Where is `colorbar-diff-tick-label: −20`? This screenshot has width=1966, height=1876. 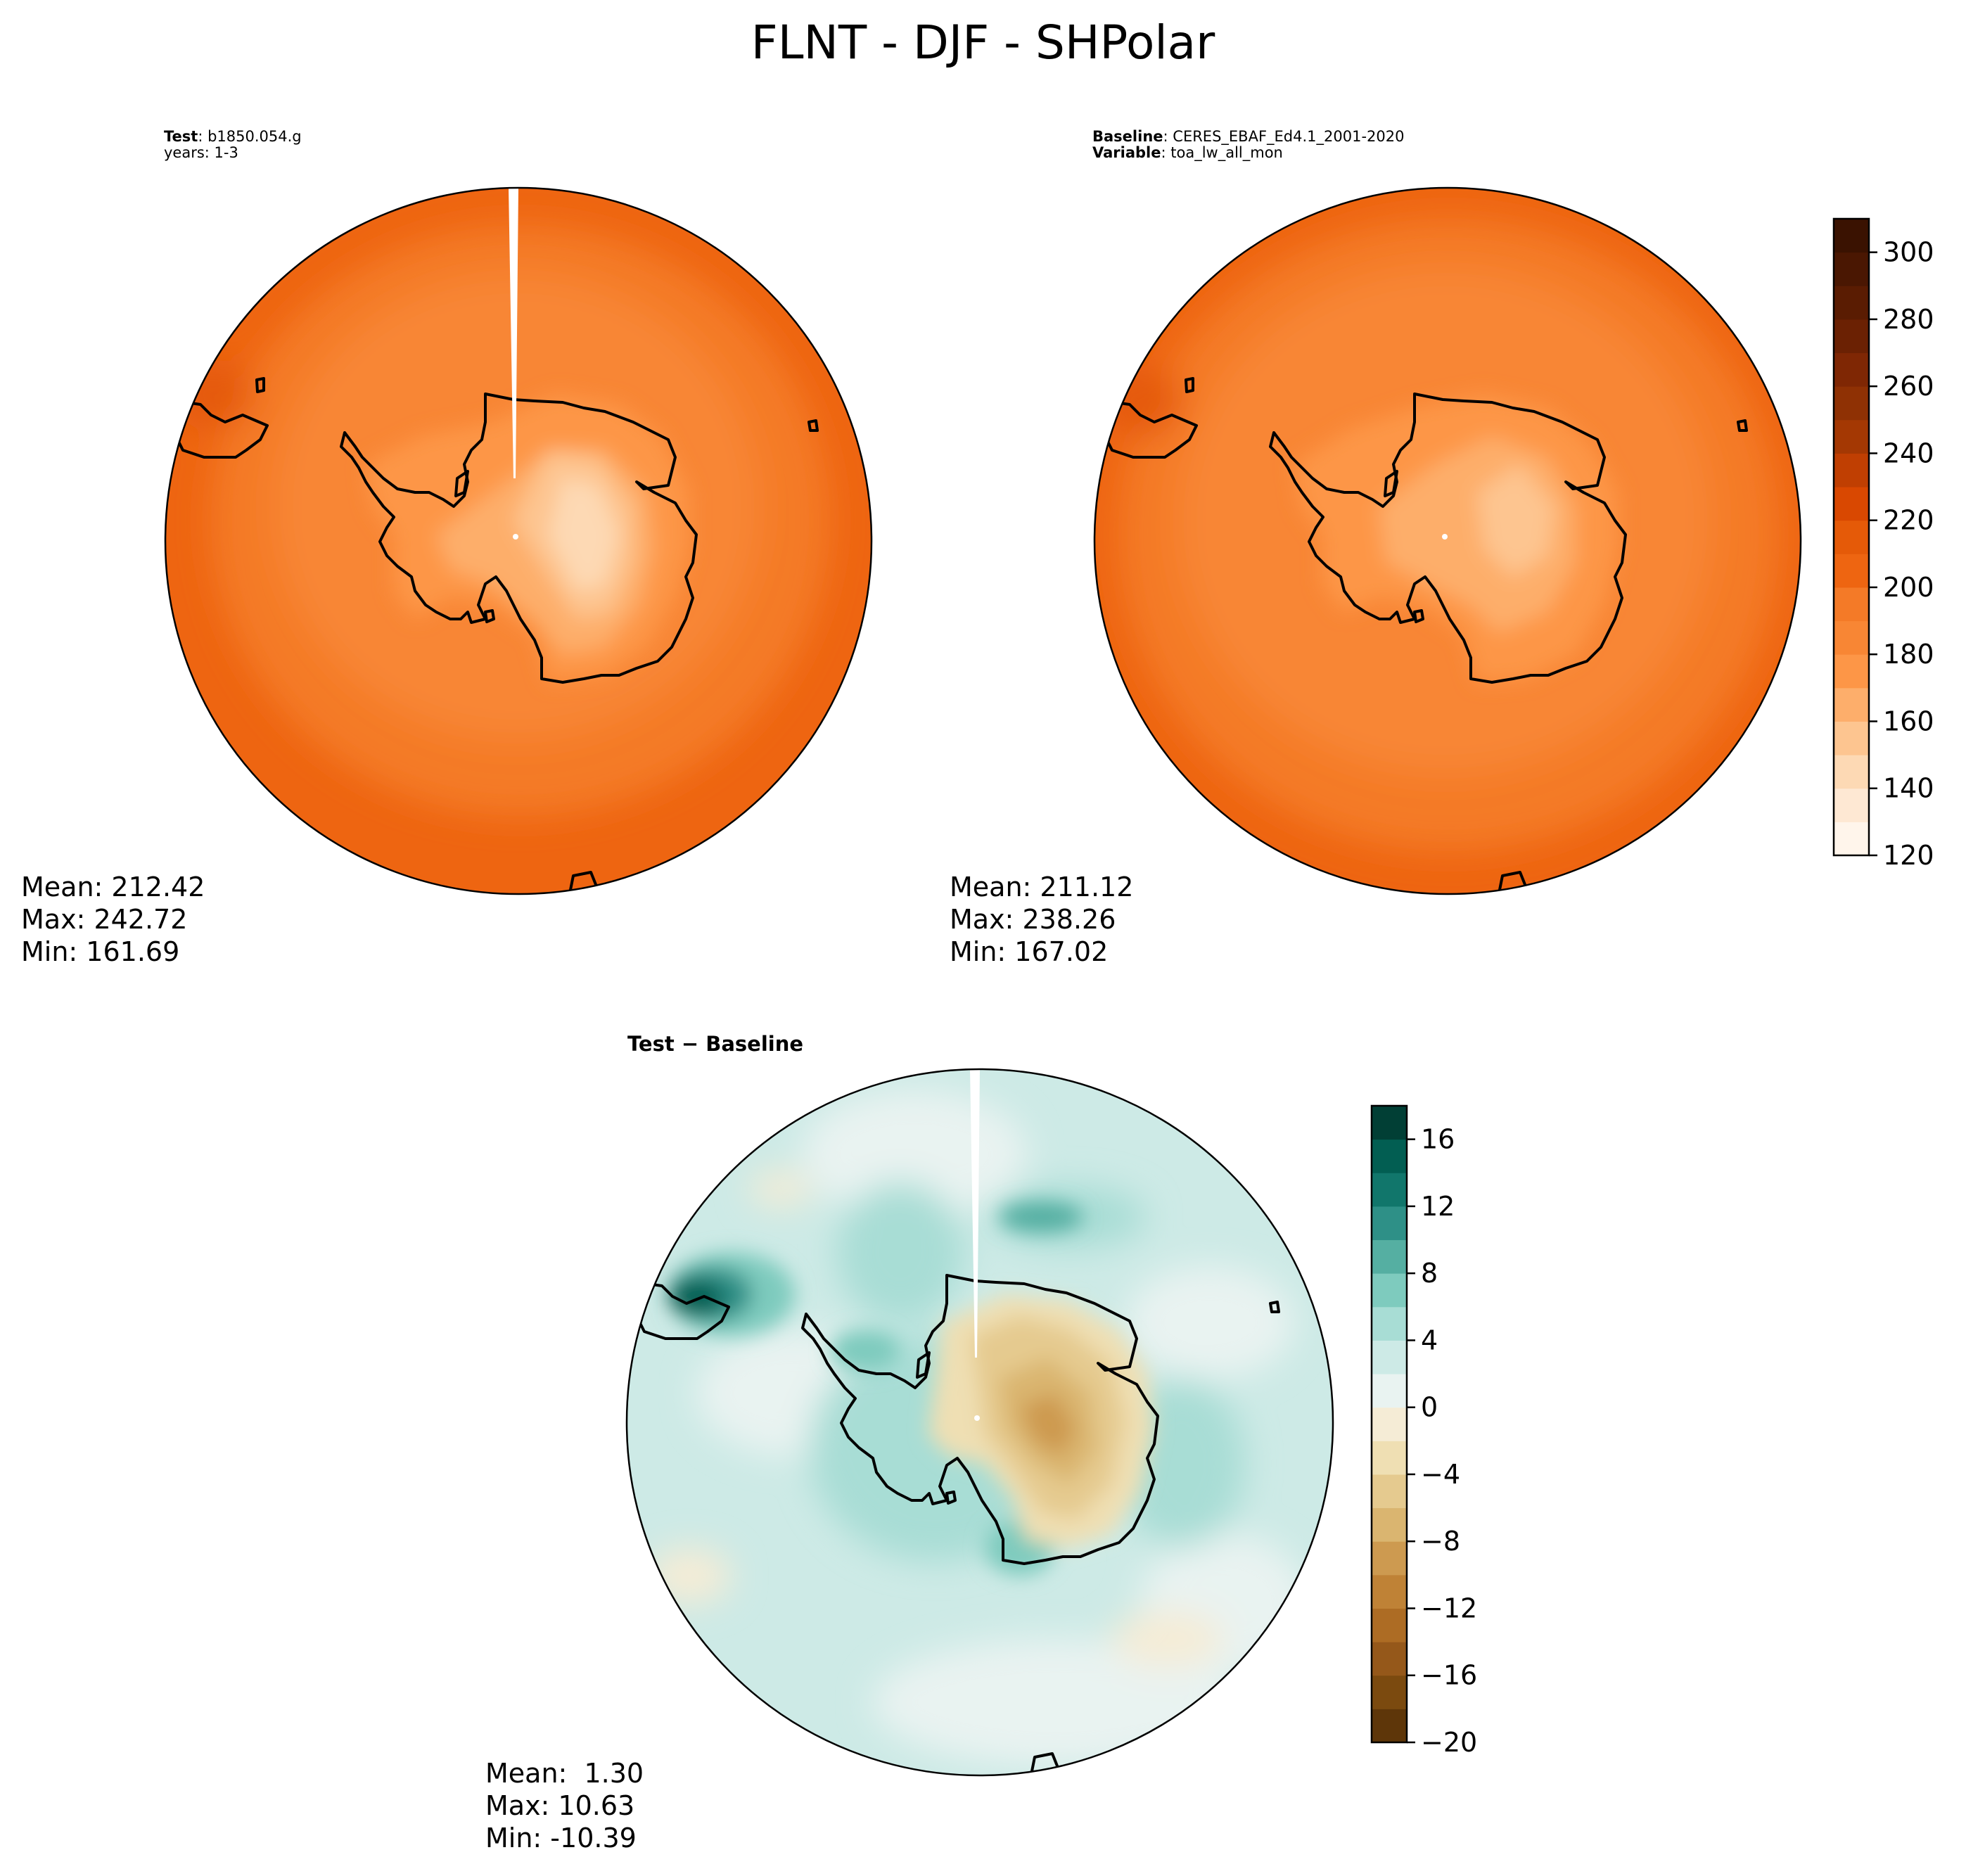 colorbar-diff-tick-label: −20 is located at coordinates (1449, 1742).